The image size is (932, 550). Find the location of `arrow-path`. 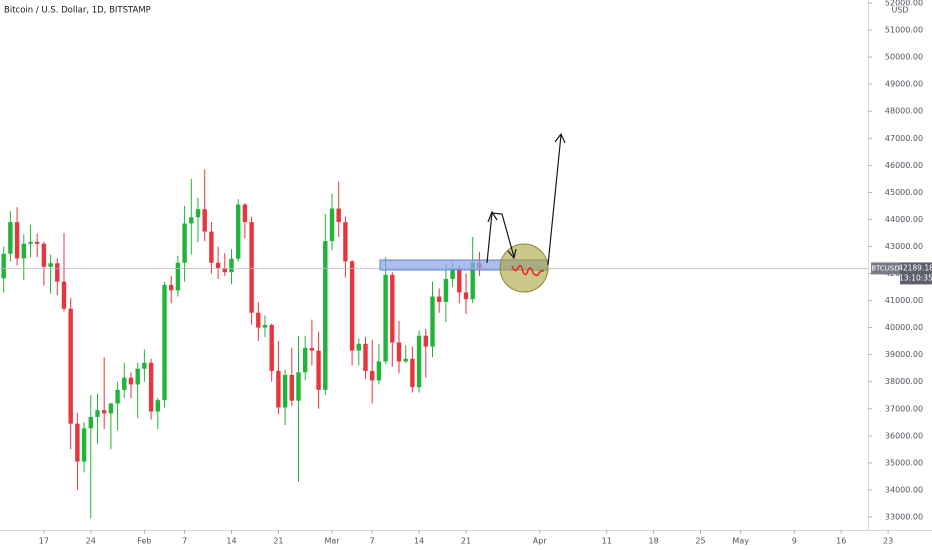

arrow-path is located at coordinates (500, 238).